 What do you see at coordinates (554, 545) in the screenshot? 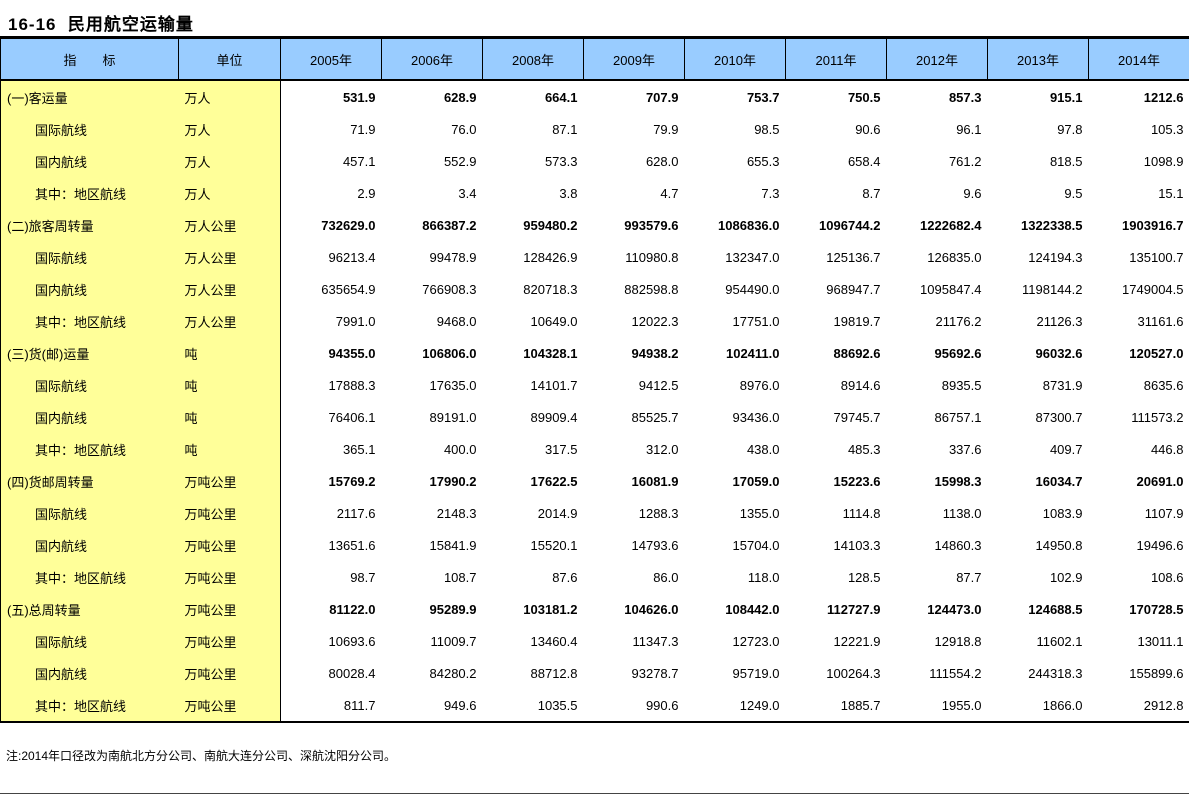
I see `value-cell: 15520.1` at bounding box center [554, 545].